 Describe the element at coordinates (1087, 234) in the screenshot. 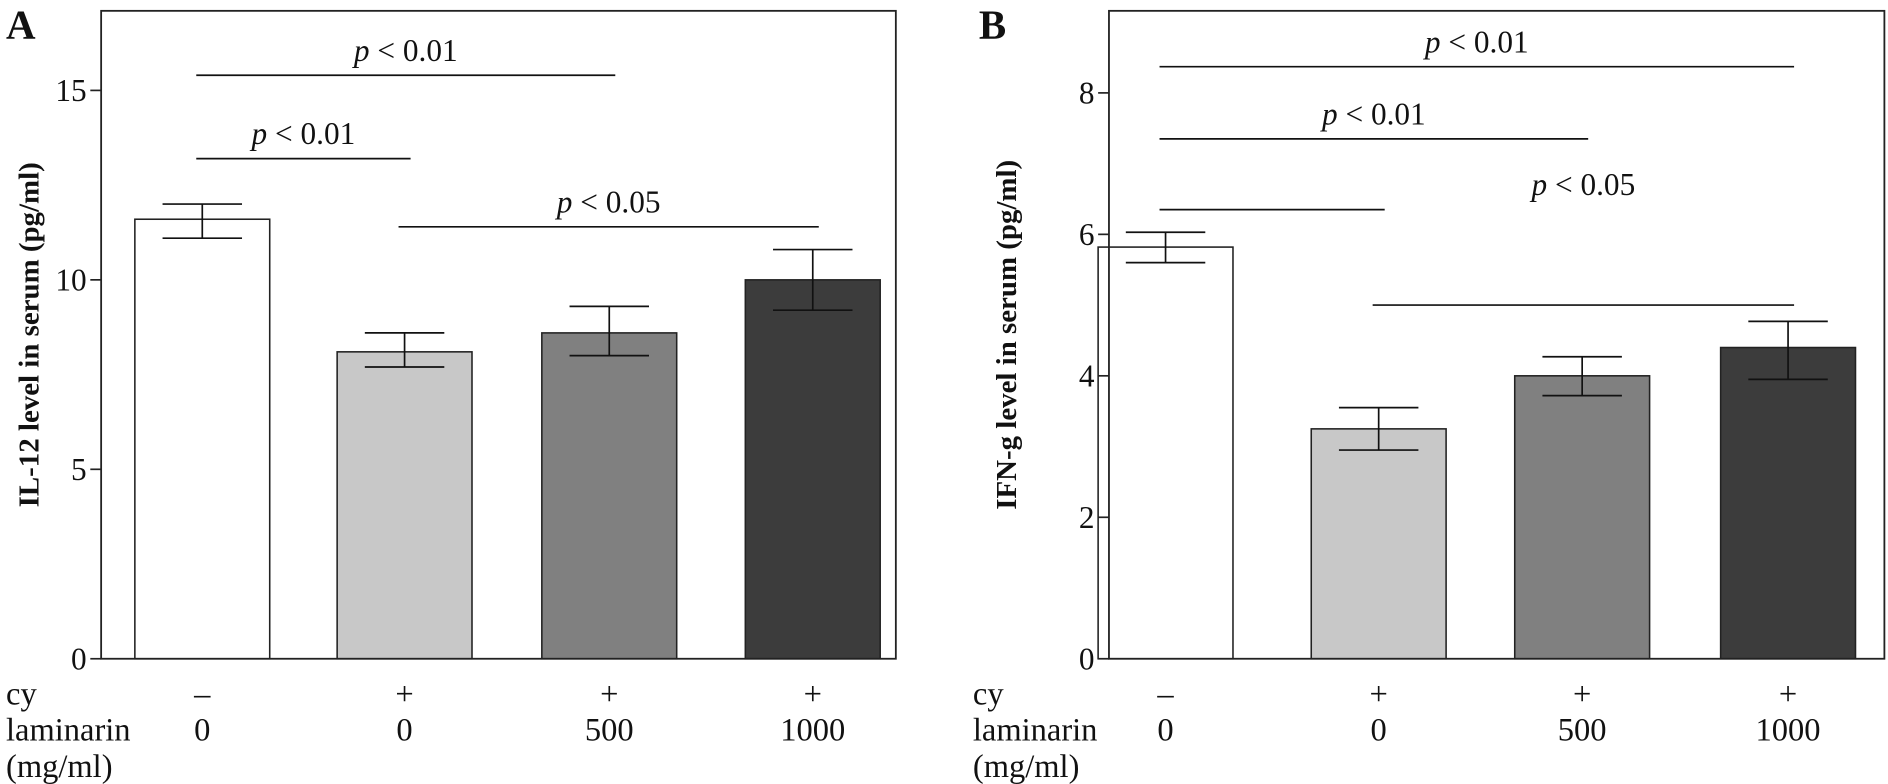

I see `y-tick-label: 6` at that location.